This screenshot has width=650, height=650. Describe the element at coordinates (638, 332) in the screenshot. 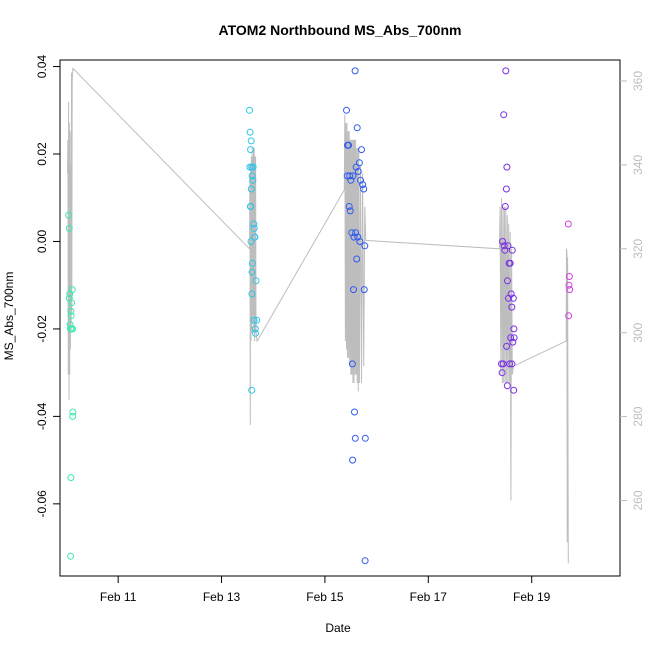

I see `y2-tick-label: 300` at that location.